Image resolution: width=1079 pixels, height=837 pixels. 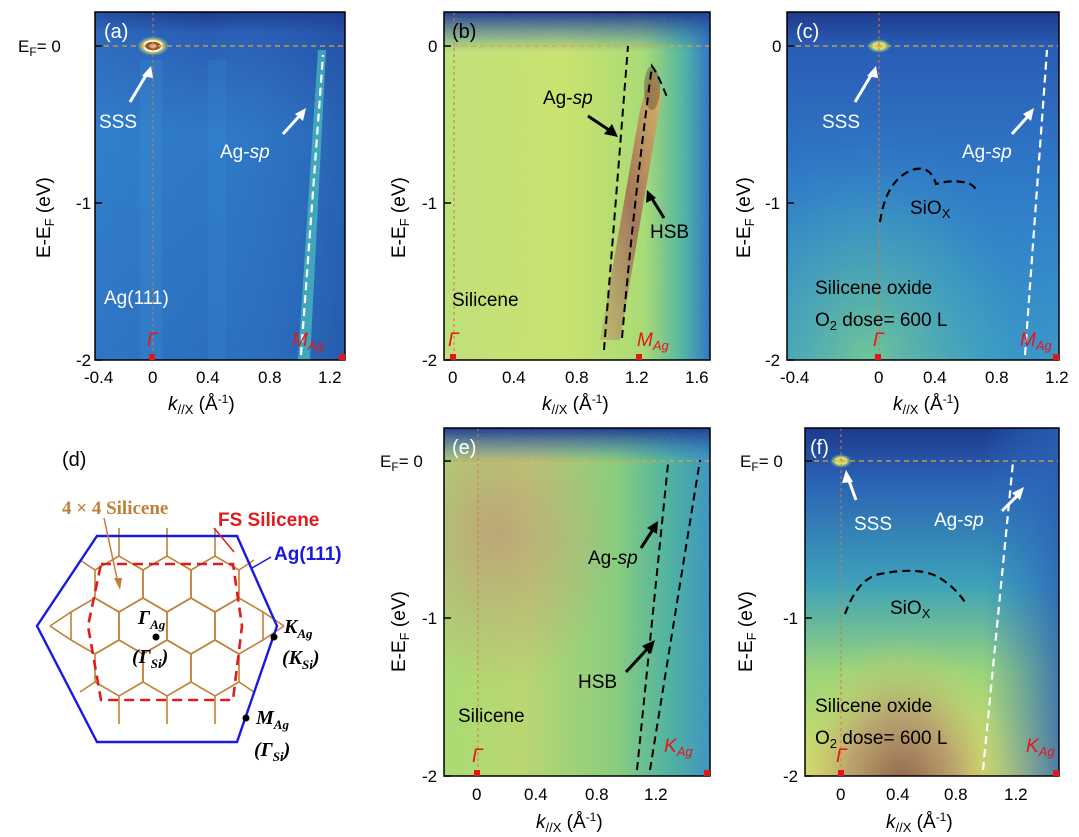 What do you see at coordinates (74, 460) in the screenshot?
I see `panel-d-label: (d)` at bounding box center [74, 460].